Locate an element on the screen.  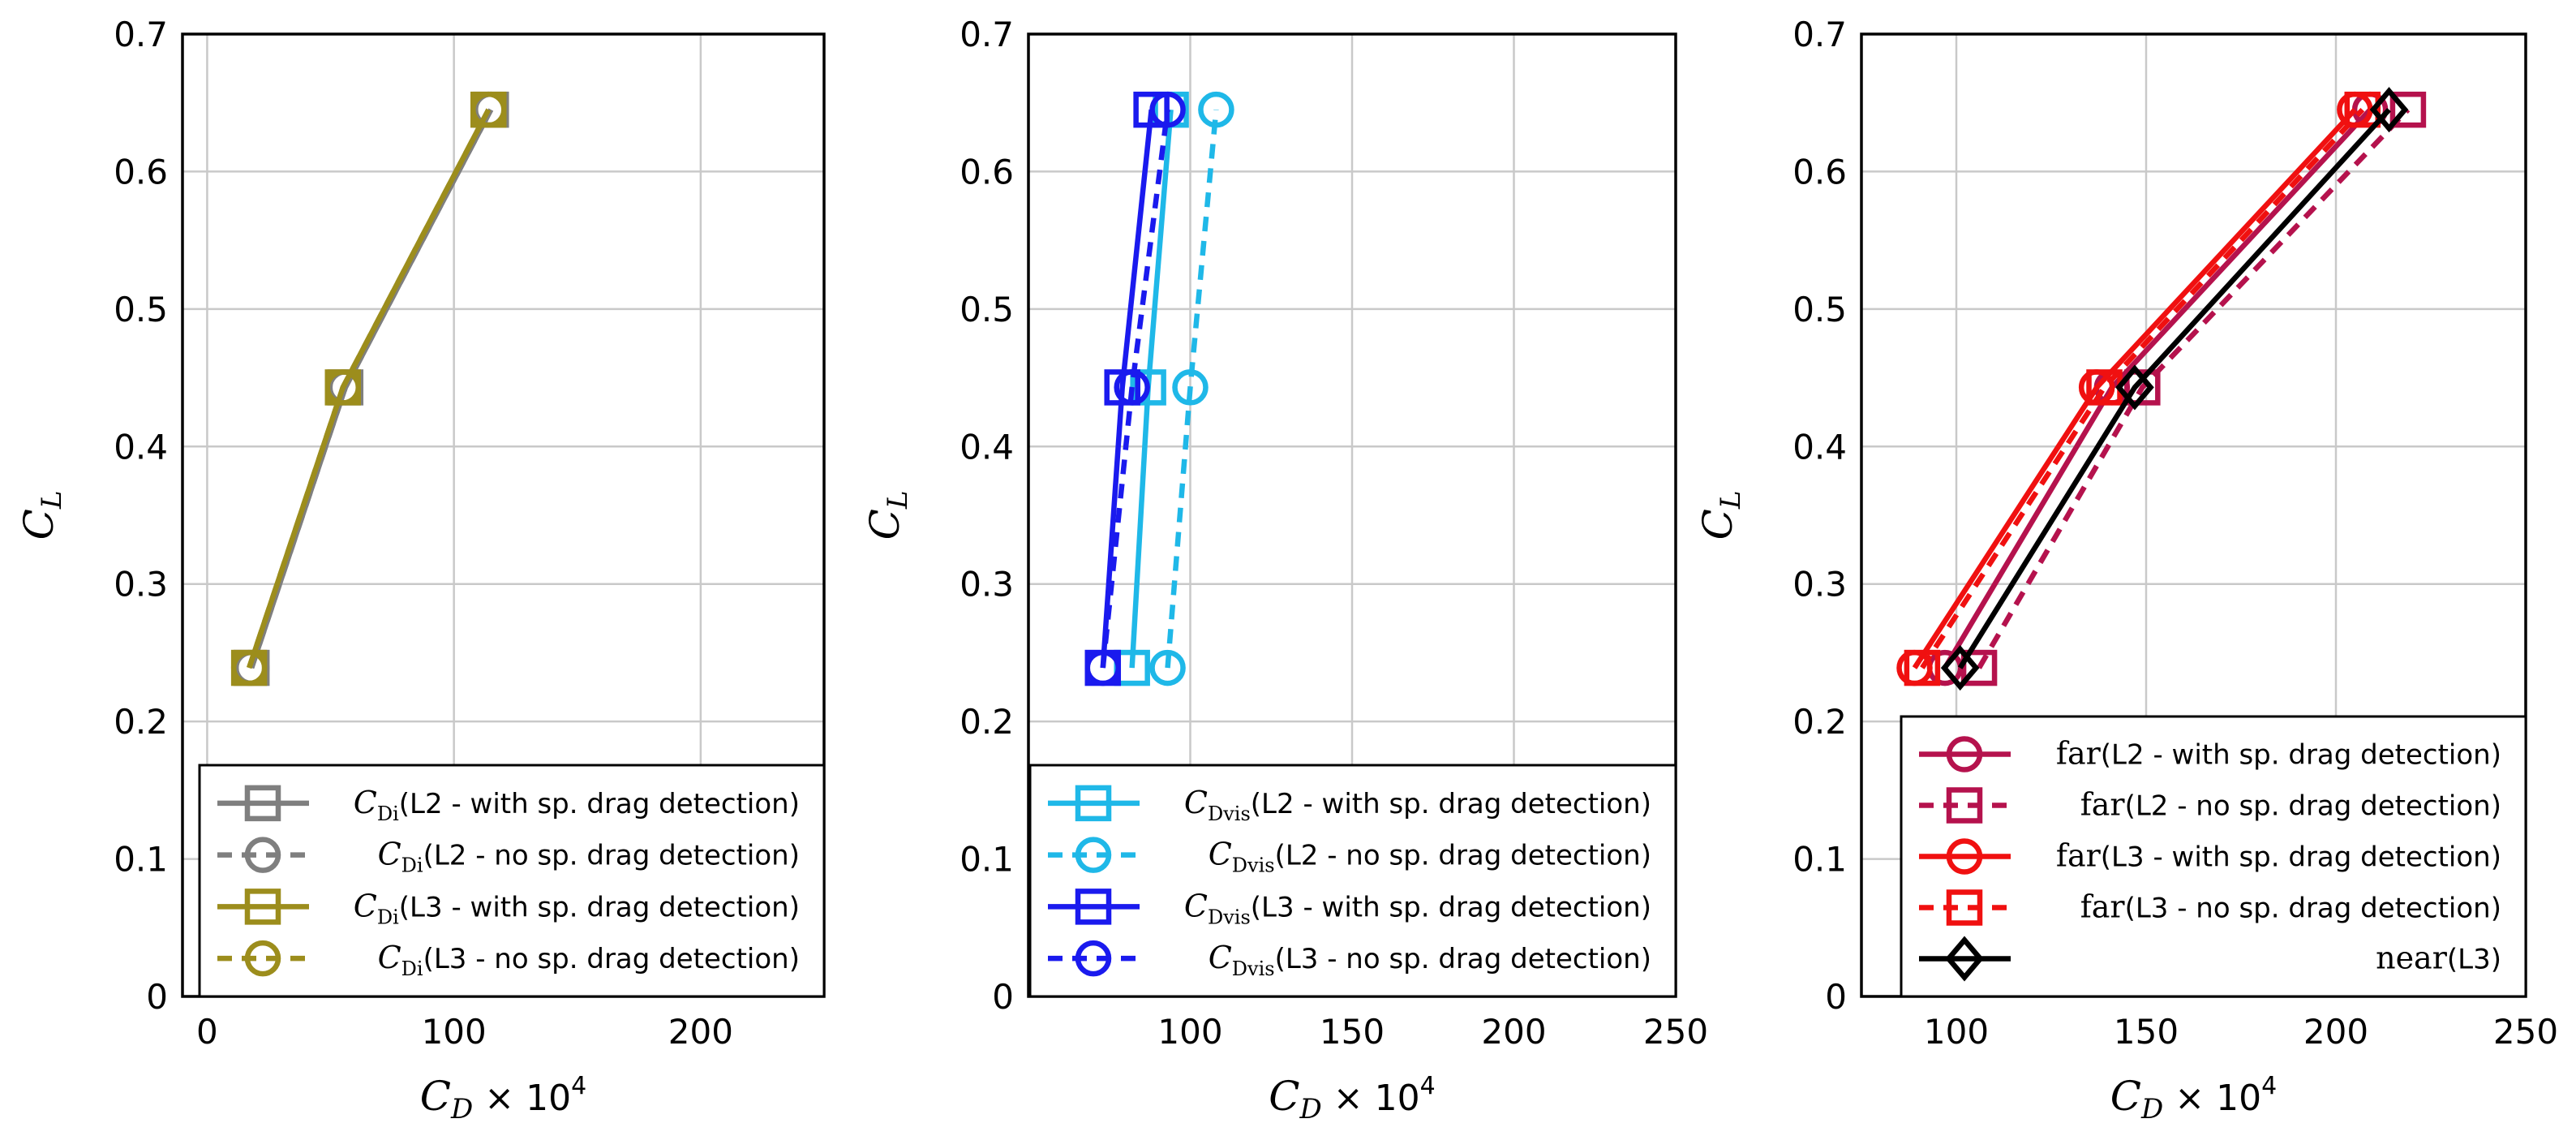
y-tick-label: 0.7 is located at coordinates (141, 34).